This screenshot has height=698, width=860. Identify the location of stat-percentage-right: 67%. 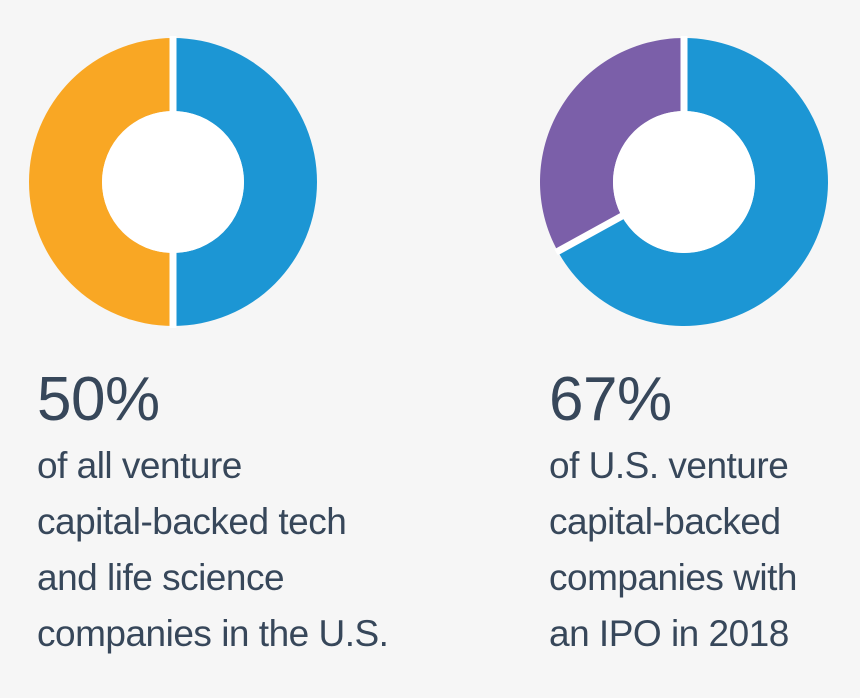
(610, 399).